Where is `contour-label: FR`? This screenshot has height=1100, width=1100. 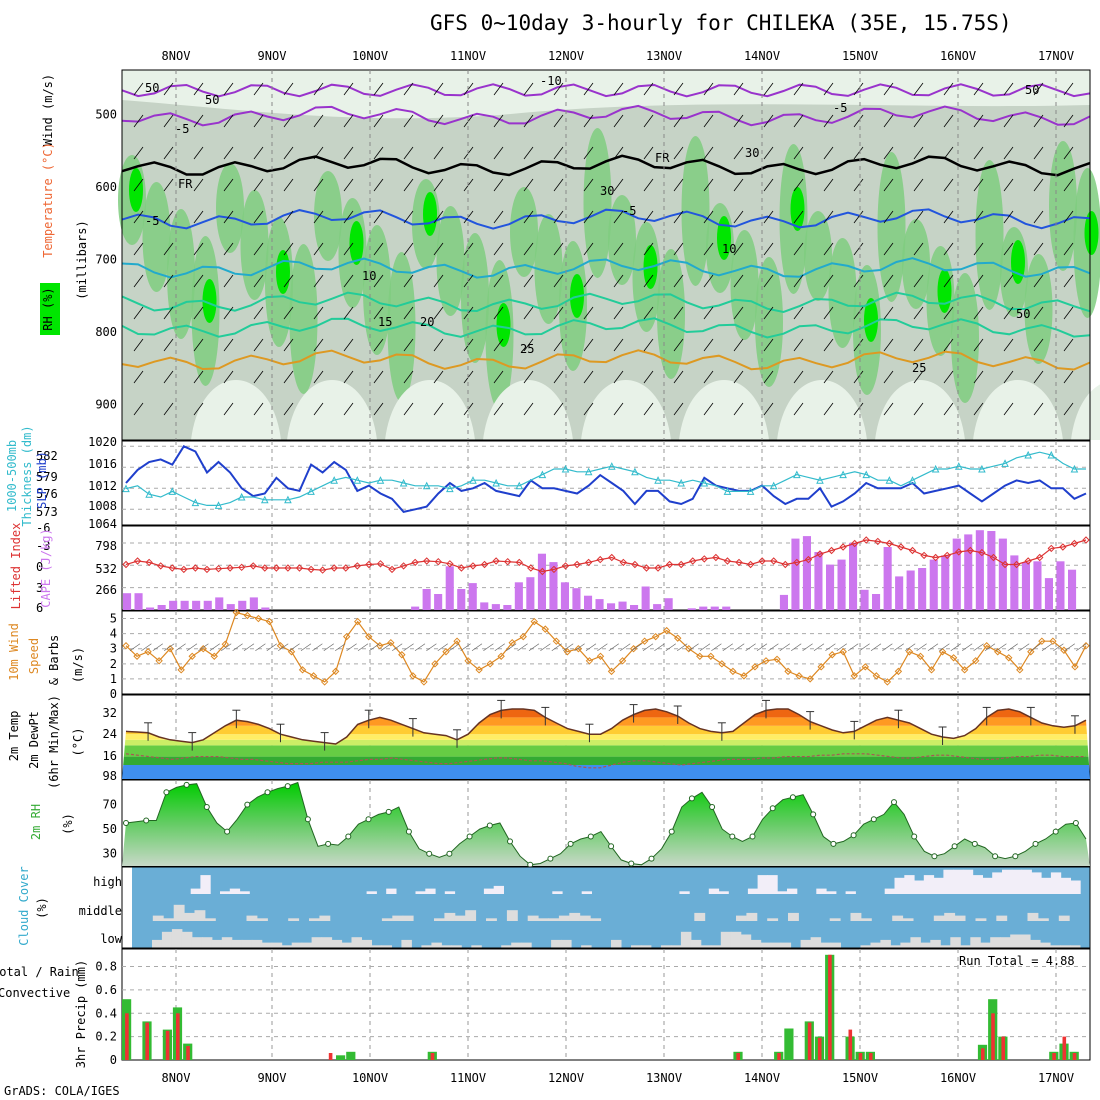 contour-label: FR is located at coordinates (662, 158).